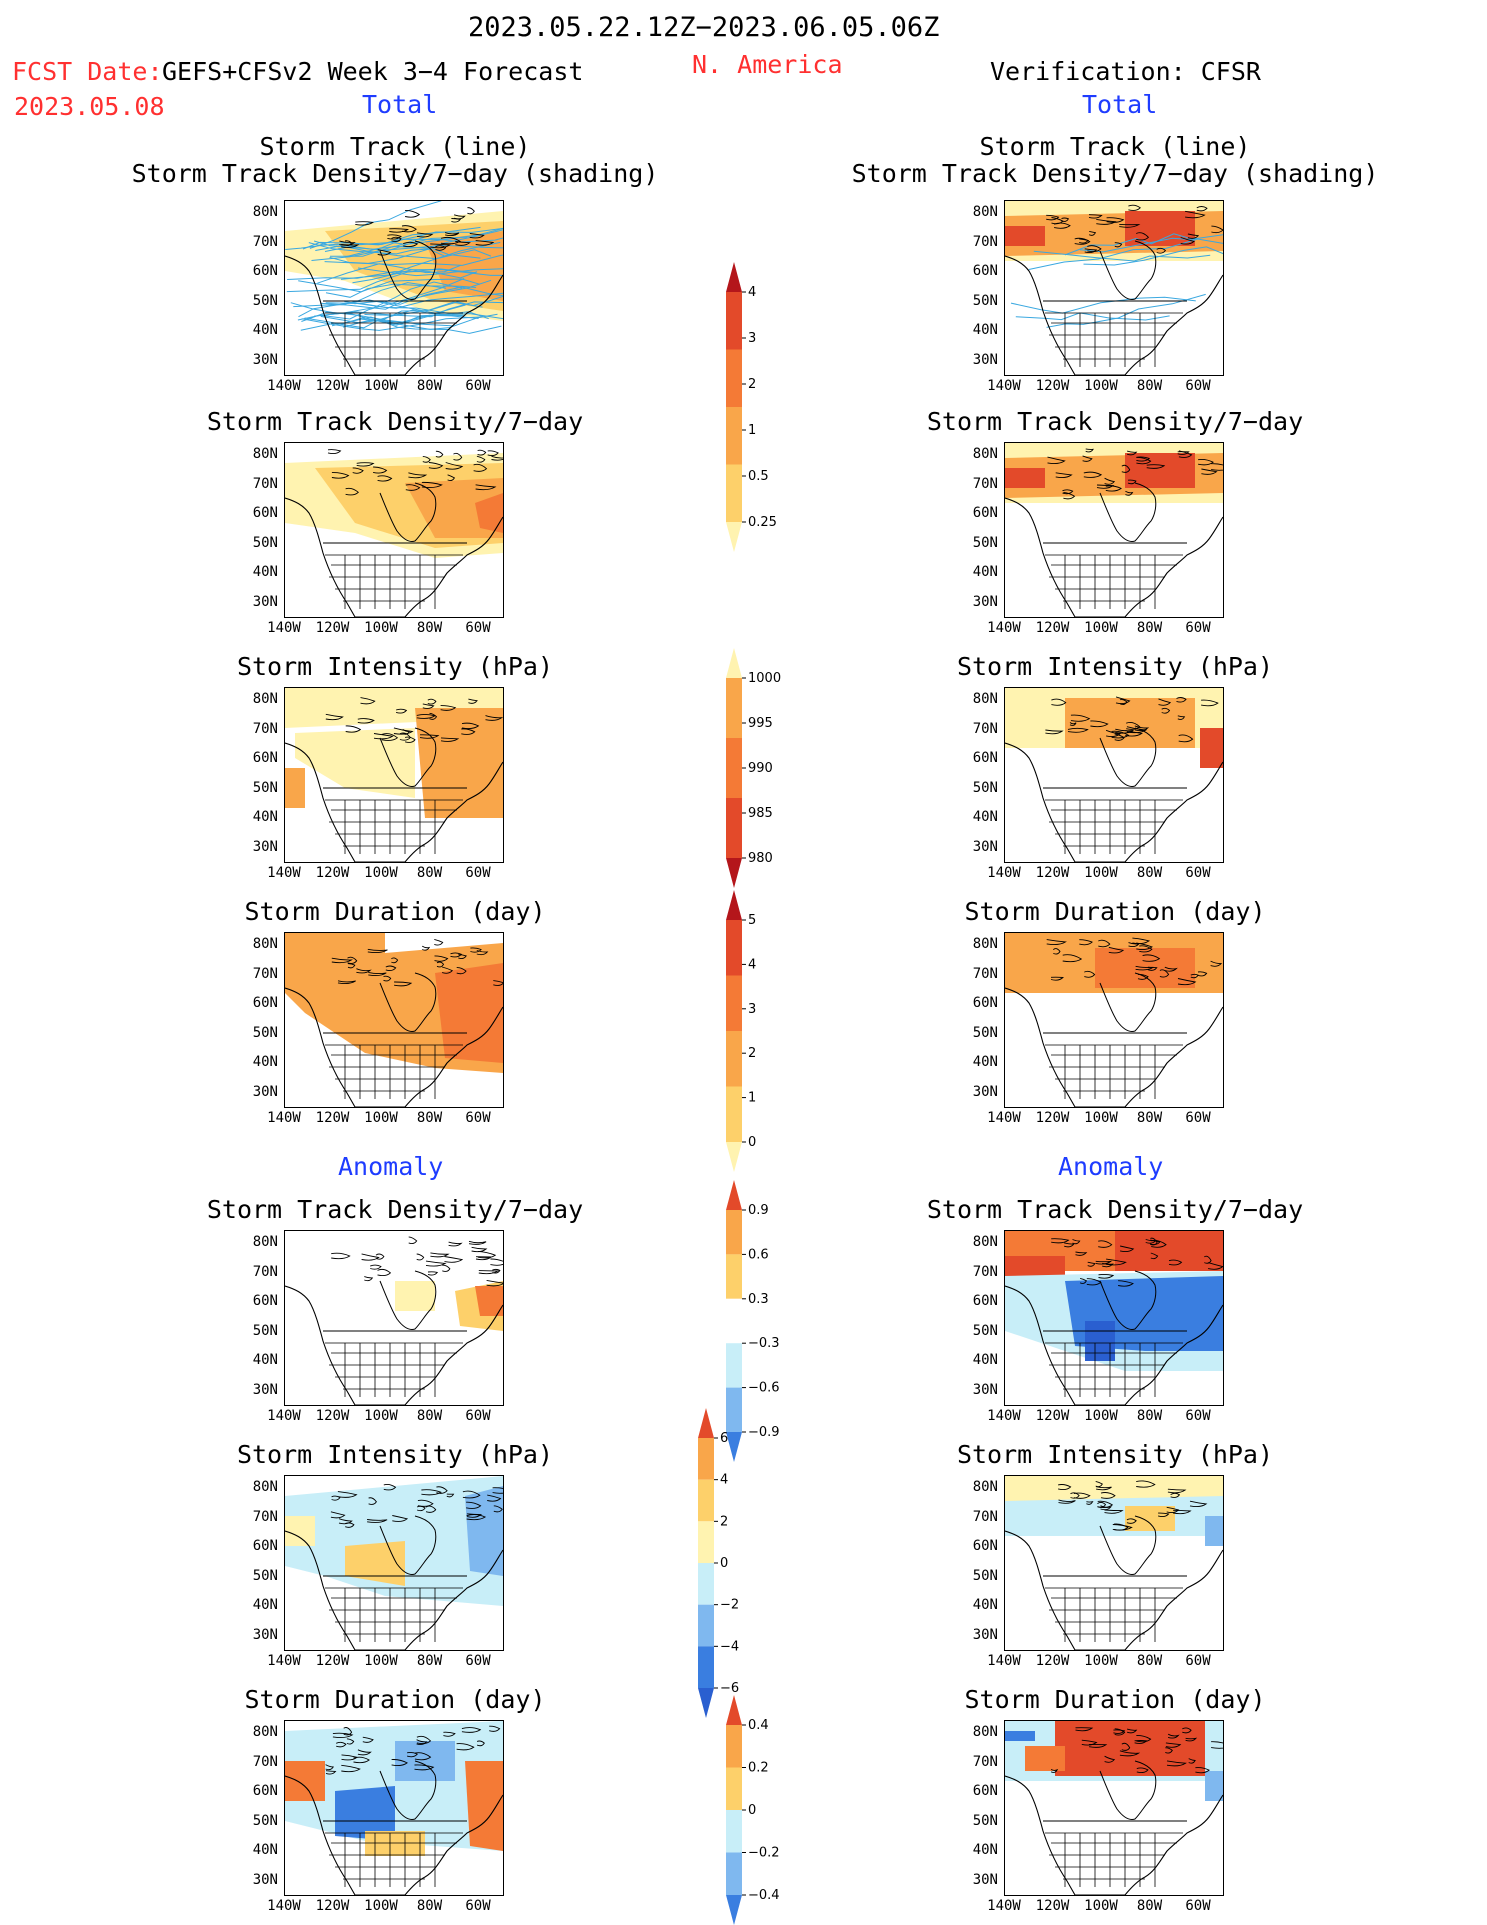 The image size is (1487, 1925). Describe the element at coordinates (395, 1699) in the screenshot. I see `title-duration-anom-left: Storm Duration (day)` at that location.